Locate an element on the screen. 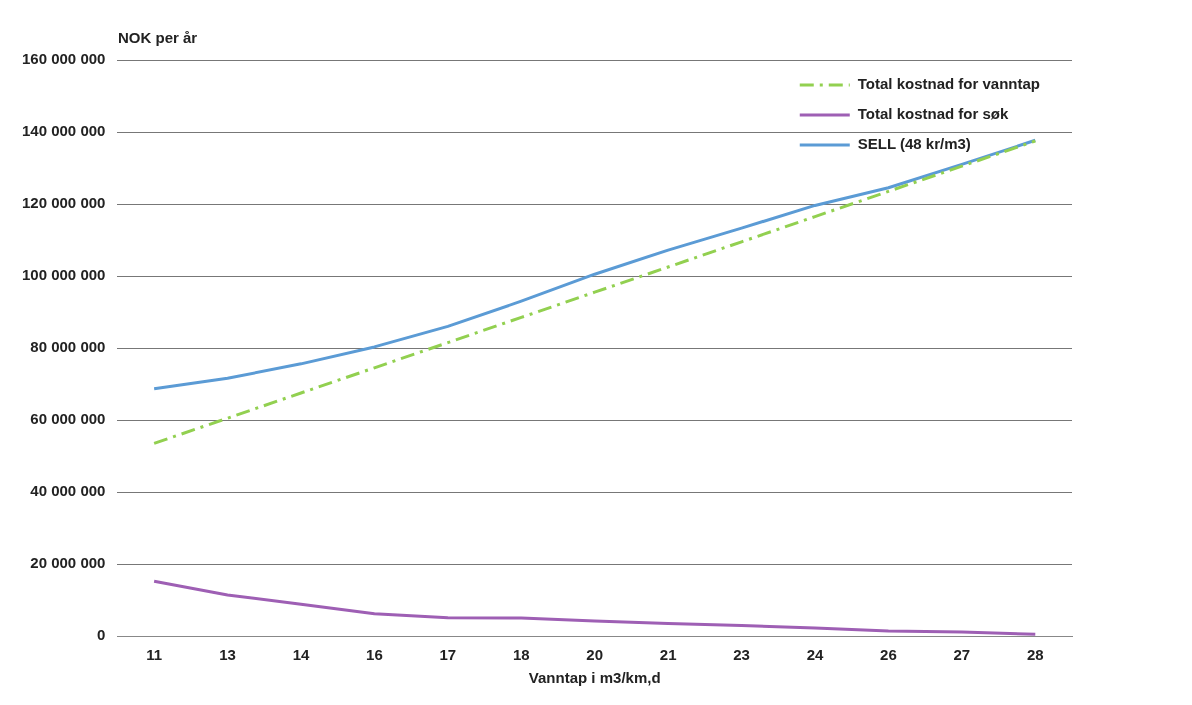 Image resolution: width=1192 pixels, height=705 pixels. x-tick-label: 20 is located at coordinates (595, 655).